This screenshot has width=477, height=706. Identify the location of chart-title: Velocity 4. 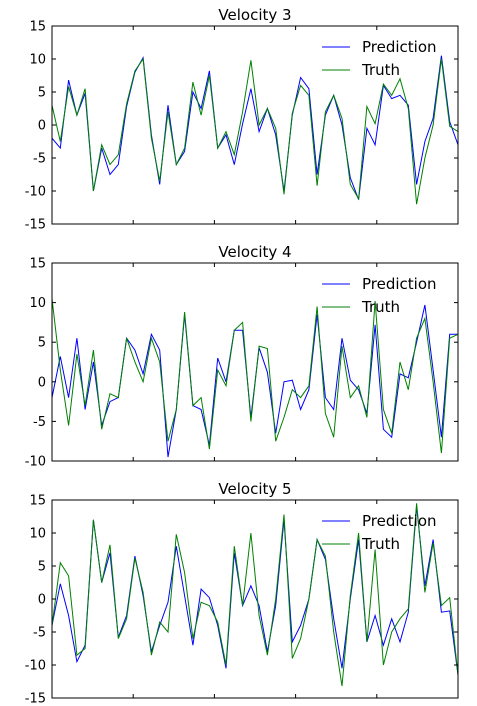
(254, 252).